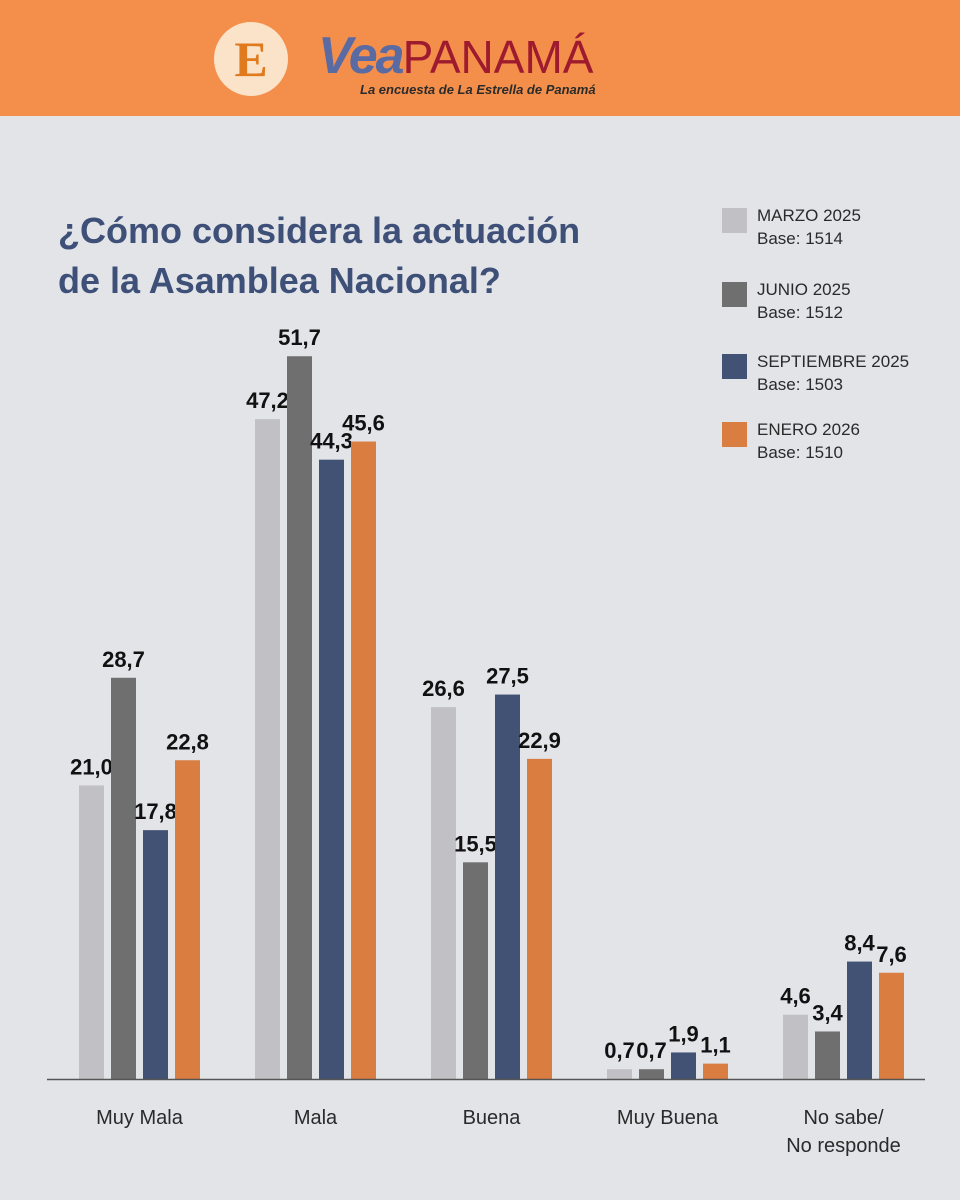 The width and height of the screenshot is (960, 1200). What do you see at coordinates (539, 918) in the screenshot?
I see `bar-buena-enero-2026` at bounding box center [539, 918].